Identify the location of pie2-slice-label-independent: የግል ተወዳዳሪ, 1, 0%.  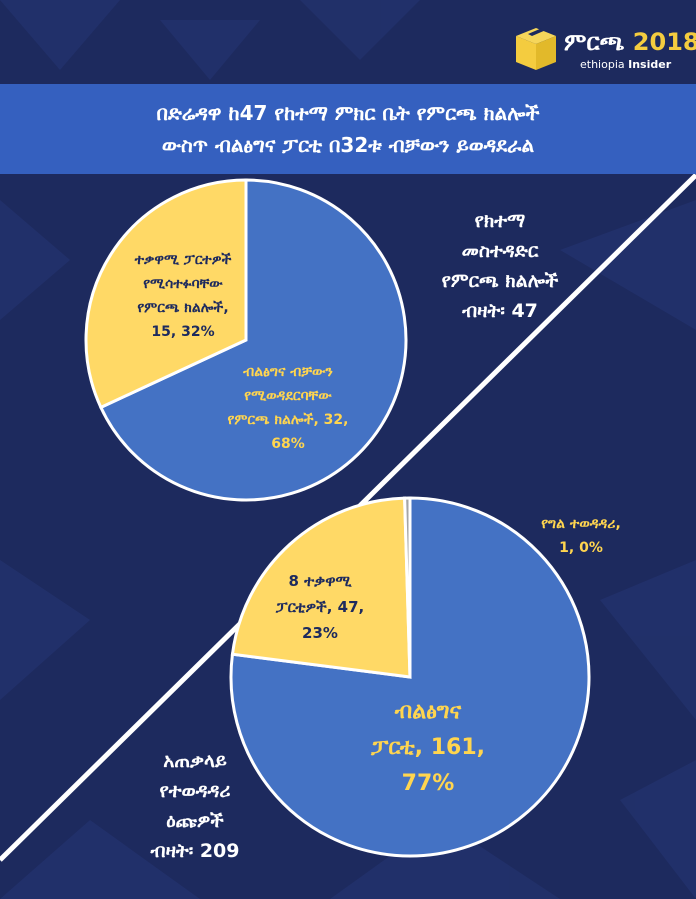
(581, 536).